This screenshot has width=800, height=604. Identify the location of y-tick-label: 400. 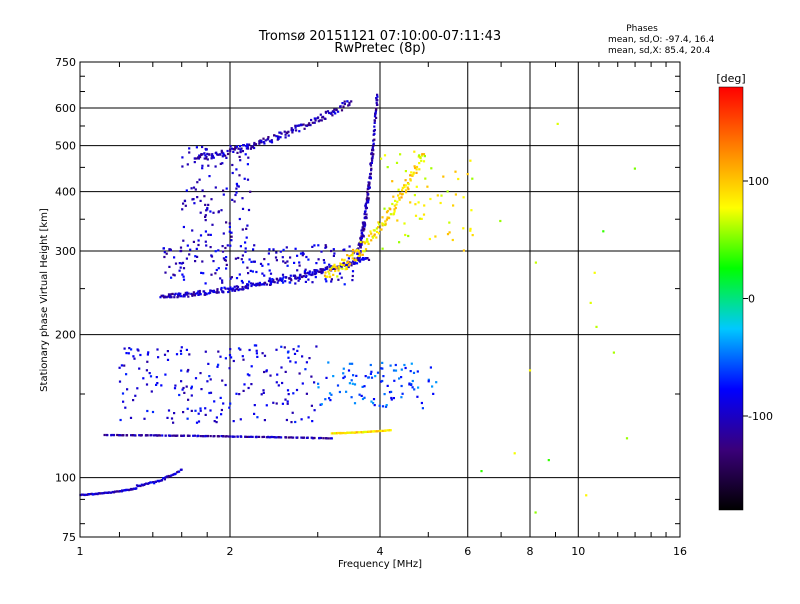
(65, 192).